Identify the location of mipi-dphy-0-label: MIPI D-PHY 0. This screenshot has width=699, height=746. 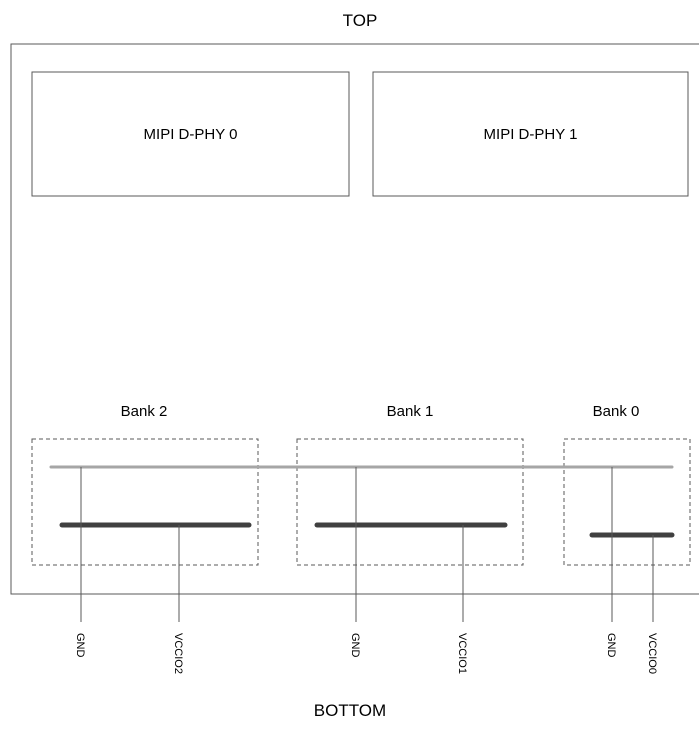
(191, 134).